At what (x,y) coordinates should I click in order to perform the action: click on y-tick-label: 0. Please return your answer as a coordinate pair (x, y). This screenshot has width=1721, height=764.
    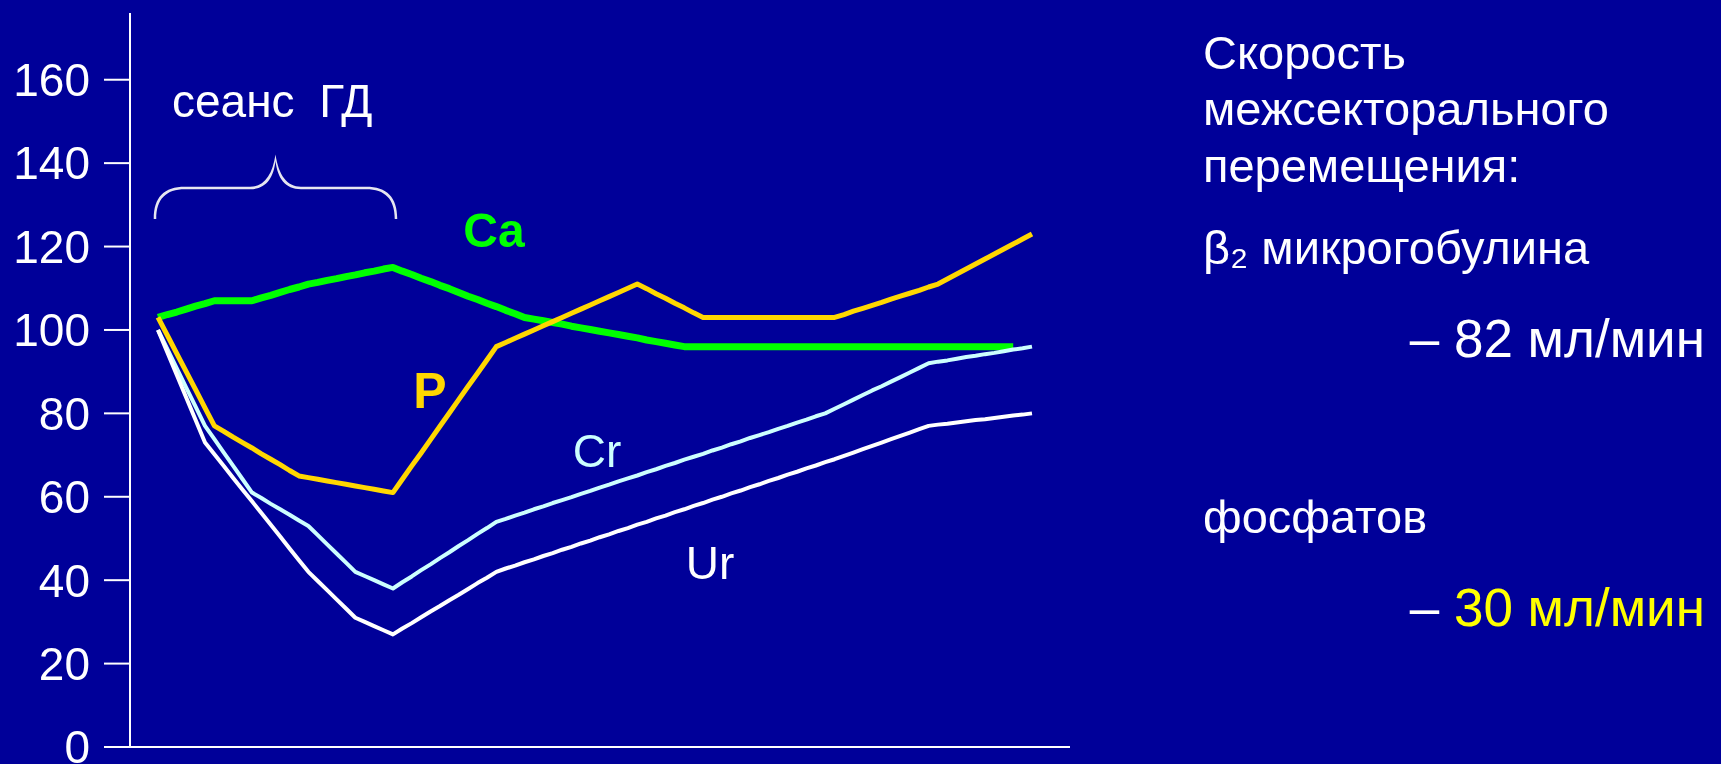
    Looking at the image, I should click on (77, 742).